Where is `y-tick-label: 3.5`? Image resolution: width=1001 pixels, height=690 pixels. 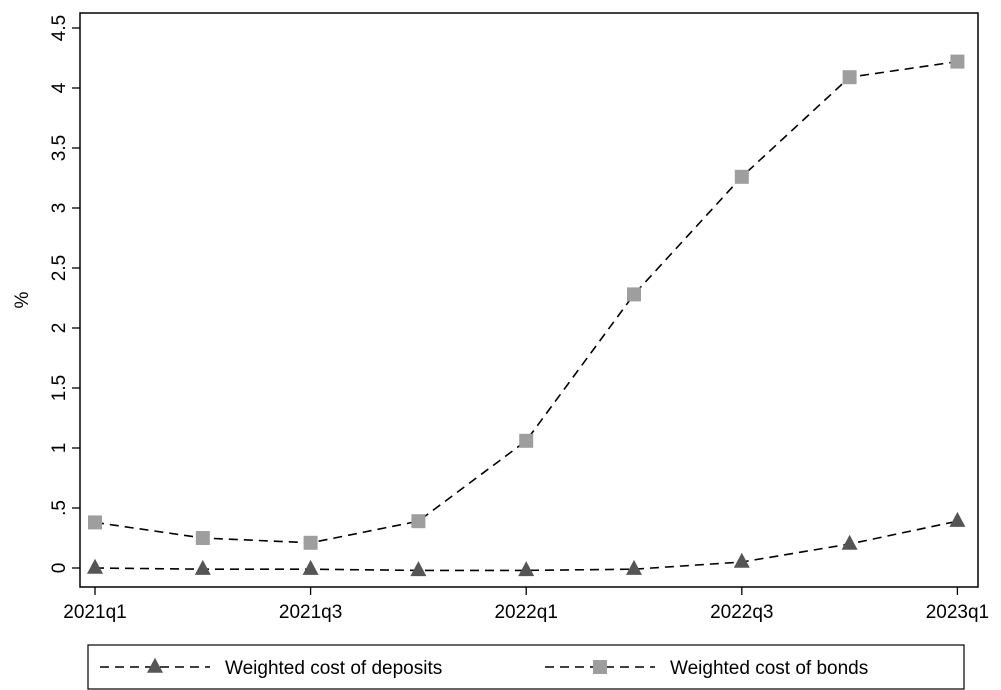
y-tick-label: 3.5 is located at coordinates (59, 148).